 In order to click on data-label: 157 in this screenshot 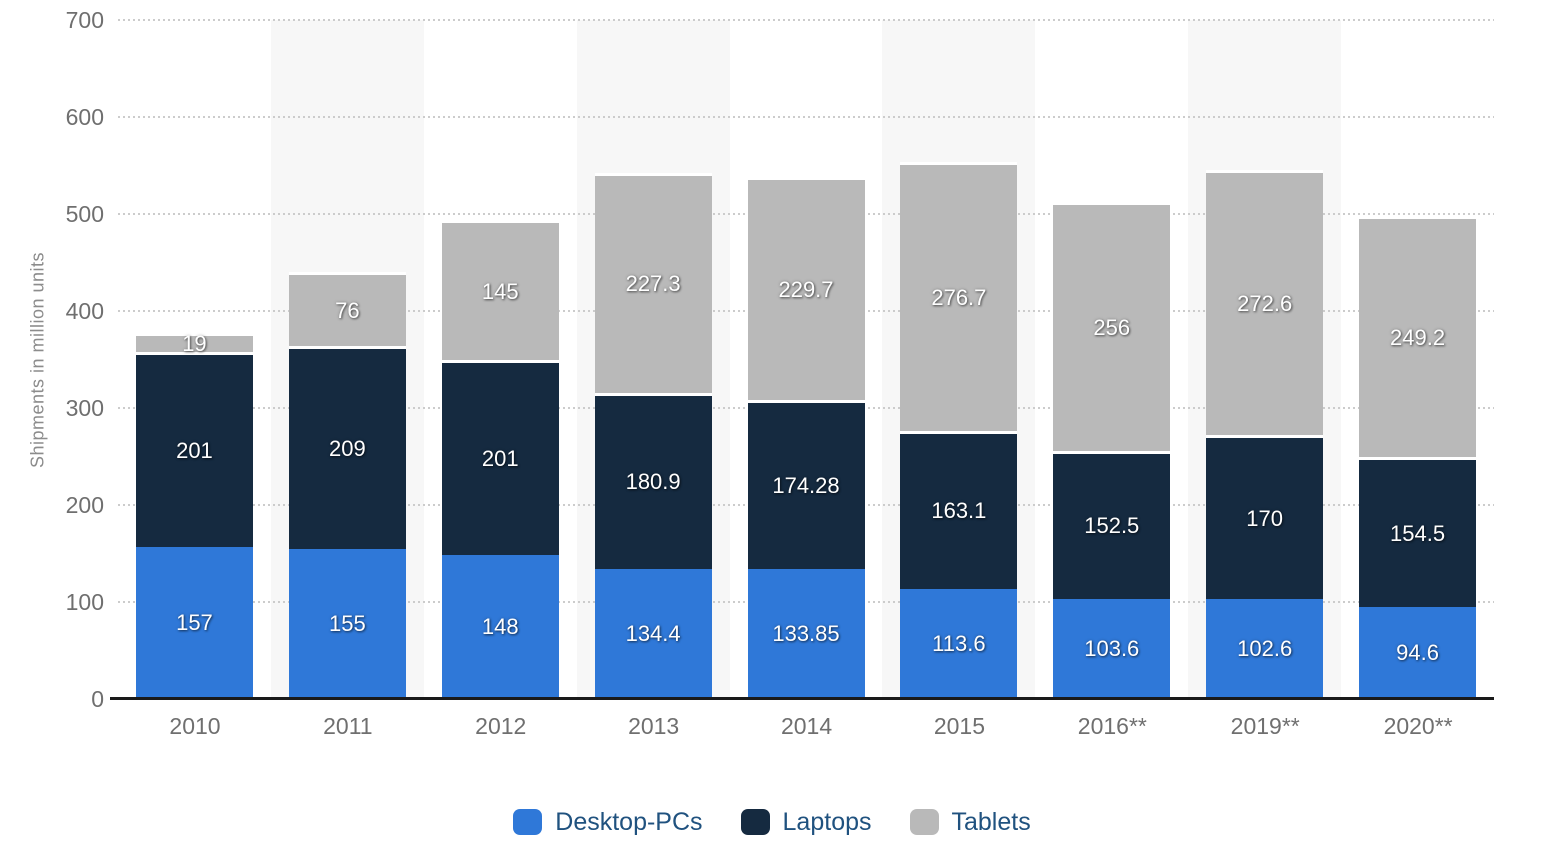, I will do `click(194, 622)`.